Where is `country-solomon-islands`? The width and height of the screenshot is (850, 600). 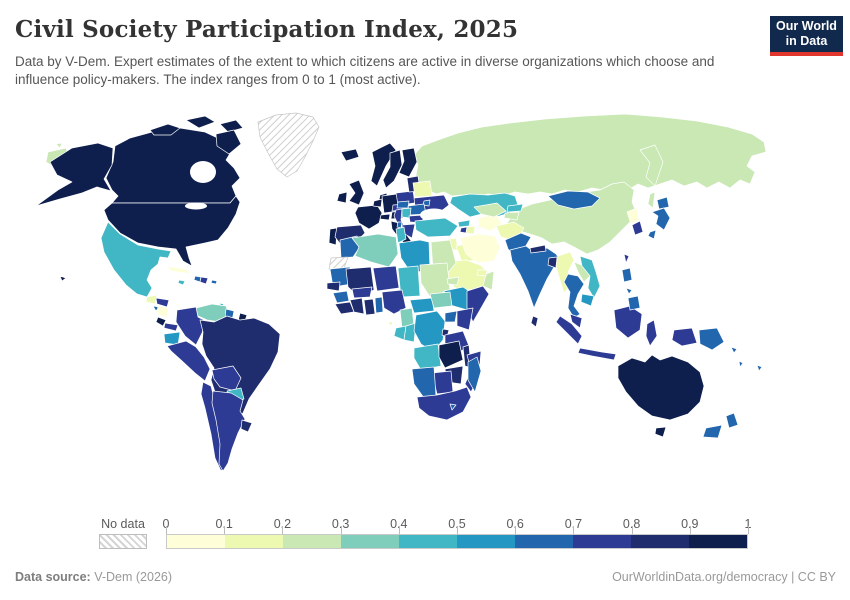
country-solomon-islands is located at coordinates (734, 350).